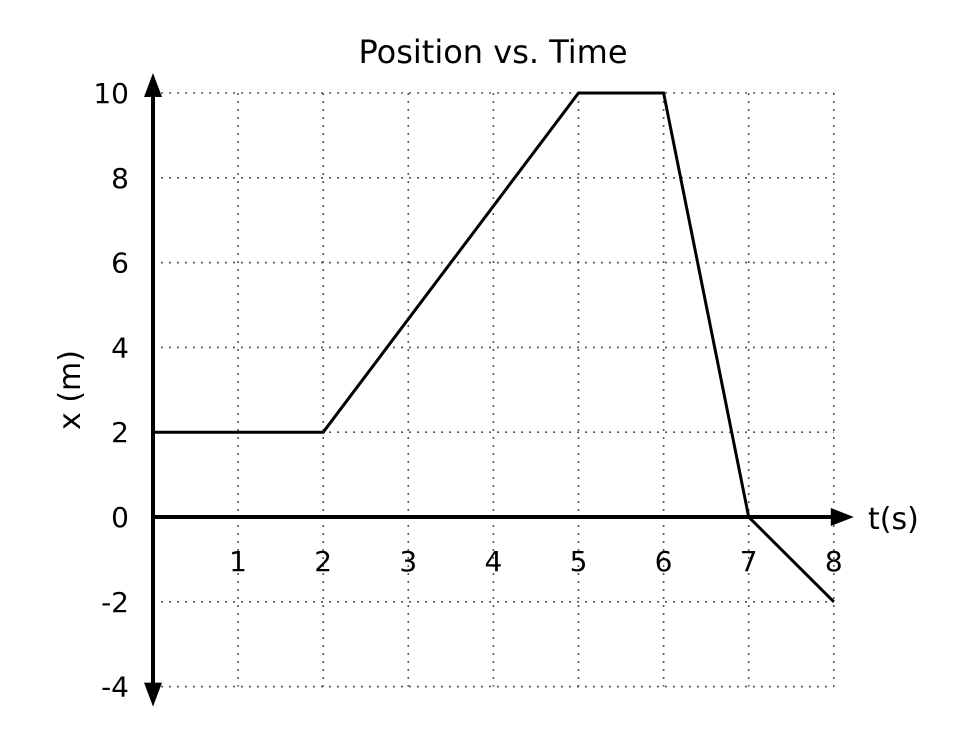 The width and height of the screenshot is (979, 742). Describe the element at coordinates (153, 694) in the screenshot. I see `y-axis-arrow-down-icon` at that location.